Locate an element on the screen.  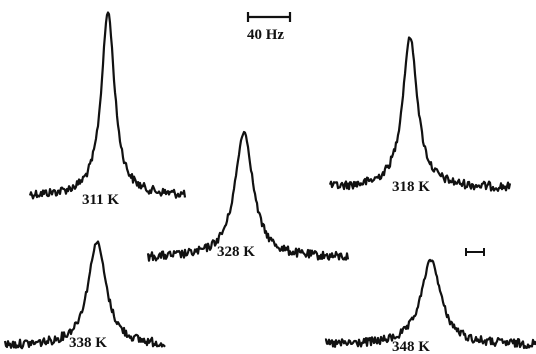
spectrum-label-348k: 348 K is located at coordinates (411, 346).